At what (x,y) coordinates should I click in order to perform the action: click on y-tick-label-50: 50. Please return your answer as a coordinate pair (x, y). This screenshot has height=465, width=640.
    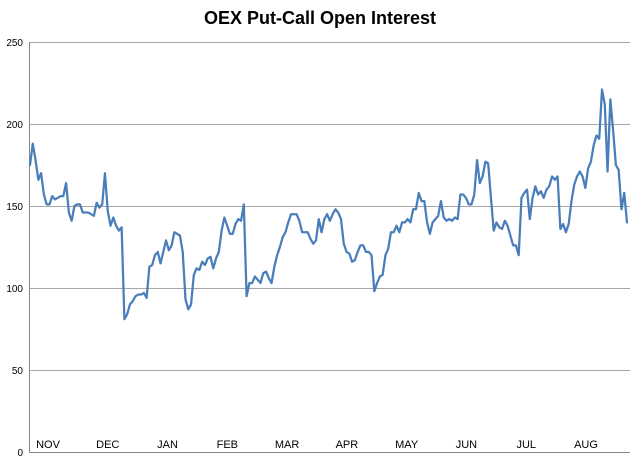
    Looking at the image, I should click on (18, 371).